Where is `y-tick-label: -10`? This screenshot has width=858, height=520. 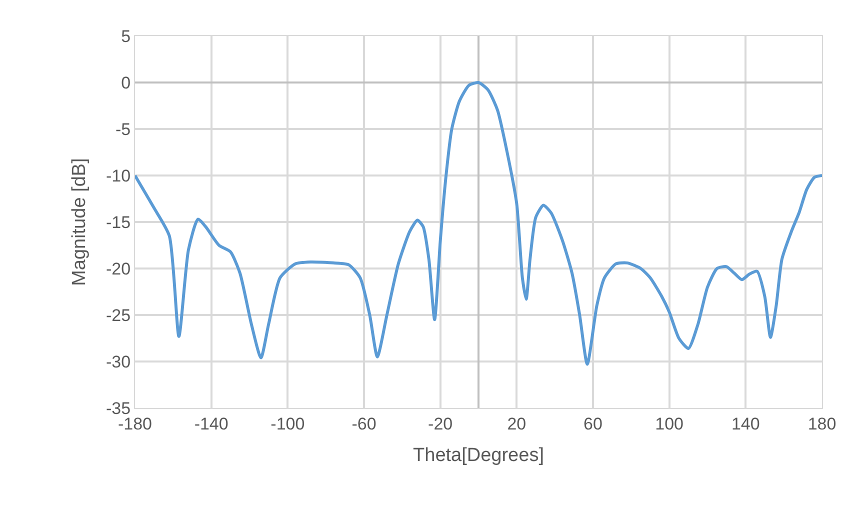 y-tick-label: -10 is located at coordinates (118, 176).